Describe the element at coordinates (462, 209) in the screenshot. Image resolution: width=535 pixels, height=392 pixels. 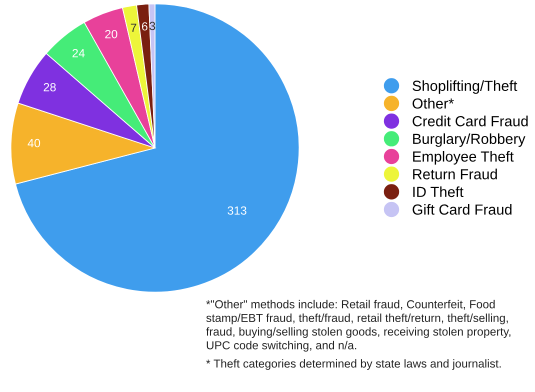
I see `legend-label: Gift Card Fraud` at that location.